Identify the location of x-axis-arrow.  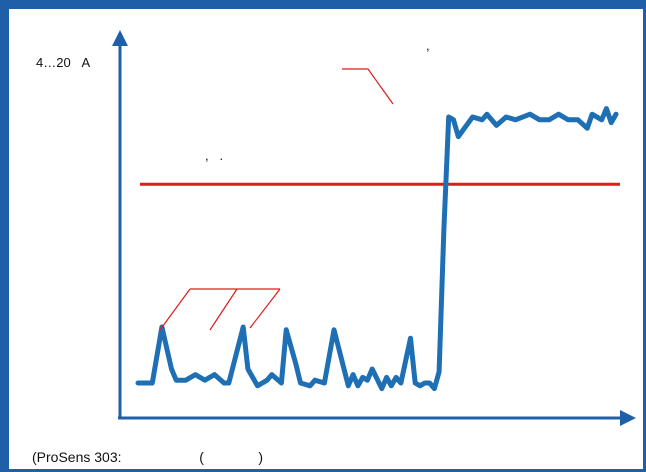
(628, 418).